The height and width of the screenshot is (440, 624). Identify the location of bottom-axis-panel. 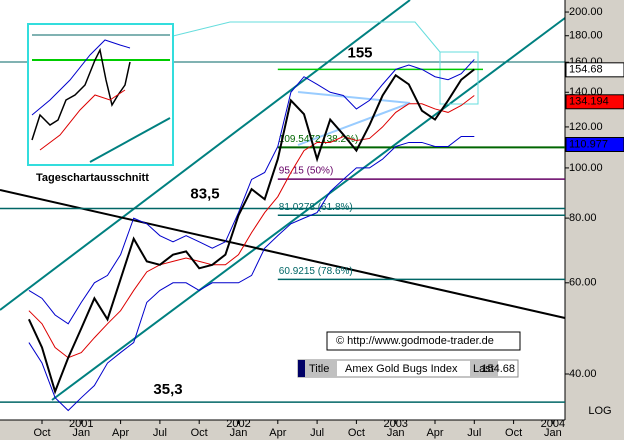
(282, 430).